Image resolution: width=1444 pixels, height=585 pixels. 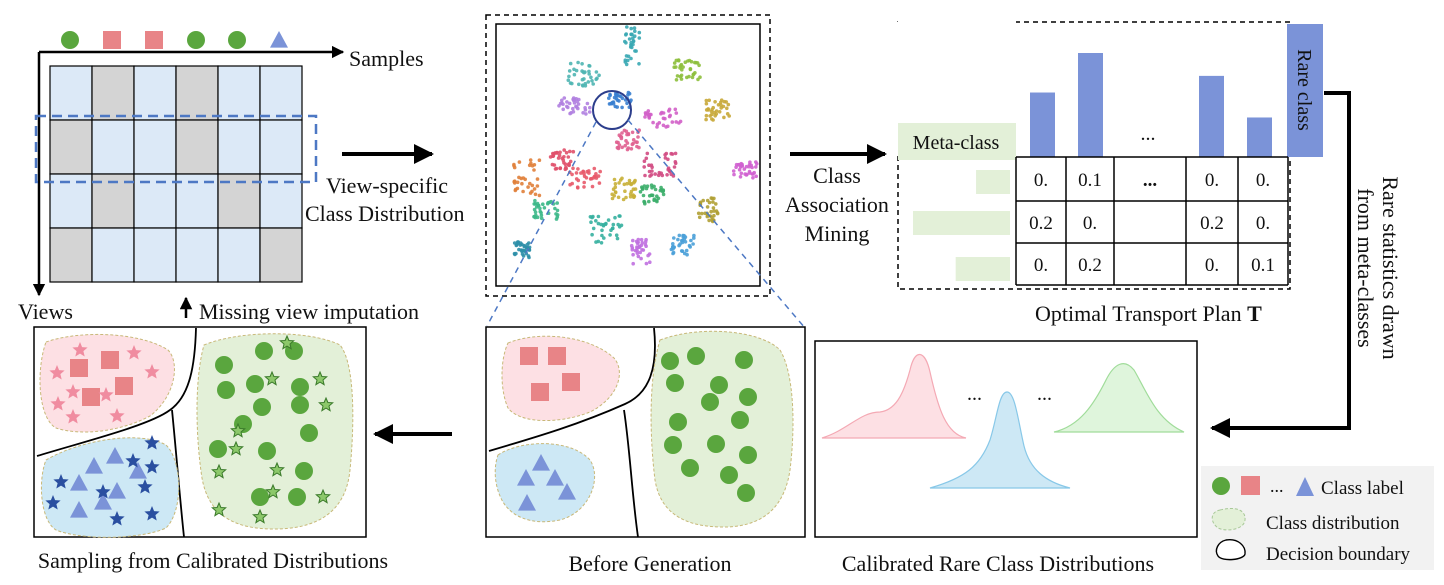 What do you see at coordinates (544, 483) in the screenshot?
I see `before-blue-region` at bounding box center [544, 483].